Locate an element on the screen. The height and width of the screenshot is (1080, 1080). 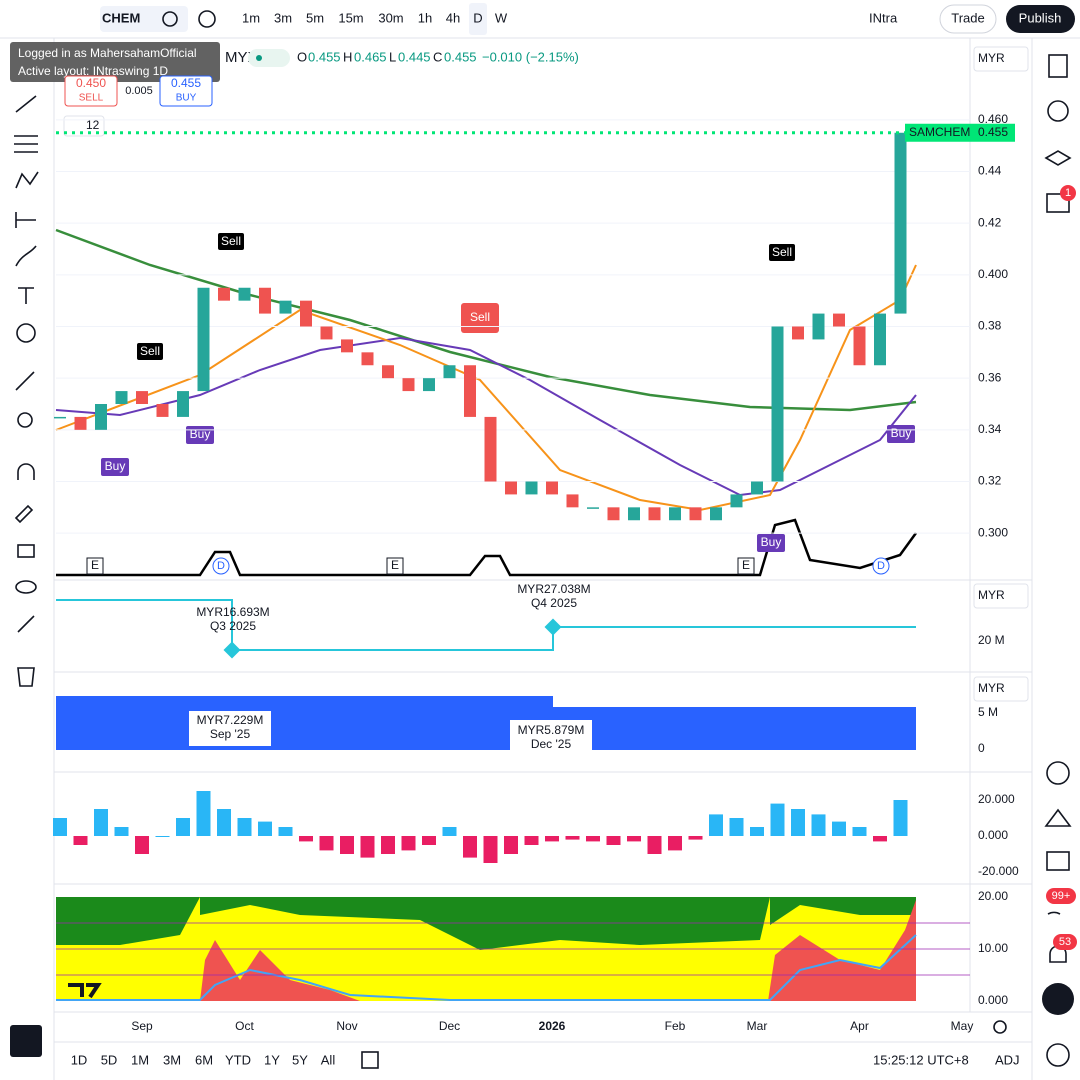
range-button: YTD is located at coordinates (238, 1059).